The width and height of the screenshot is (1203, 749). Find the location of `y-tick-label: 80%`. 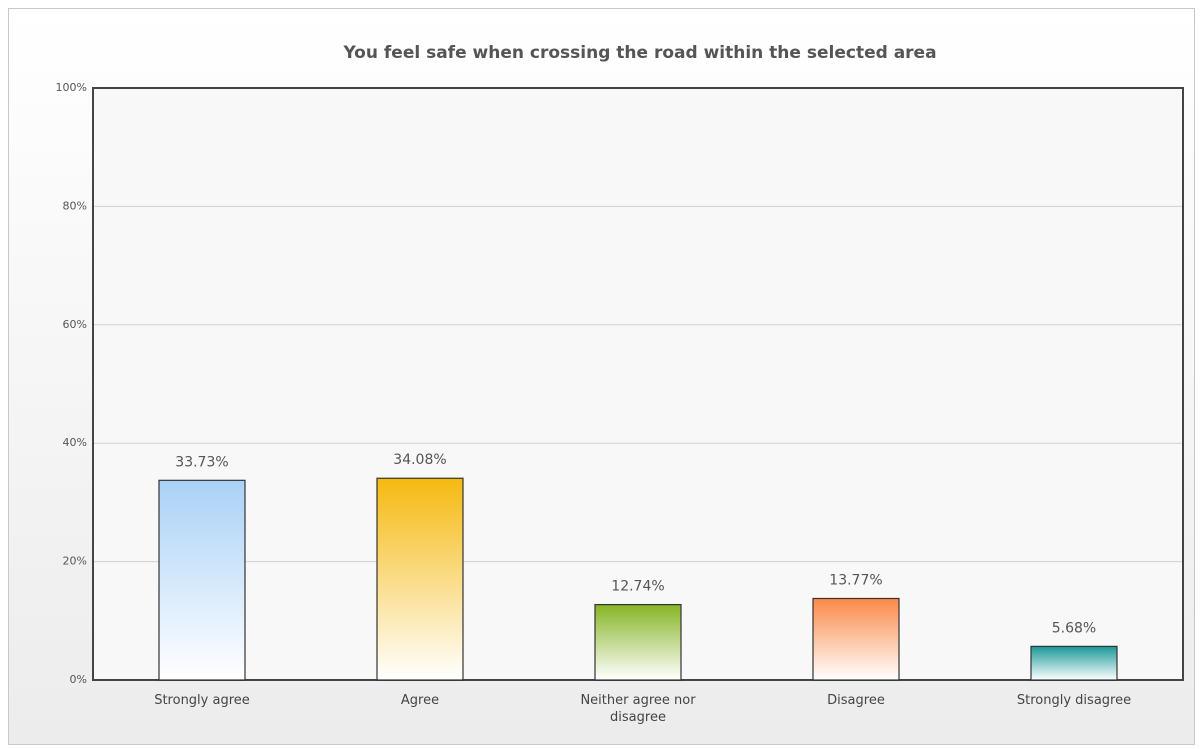

y-tick-label: 80% is located at coordinates (75, 205).